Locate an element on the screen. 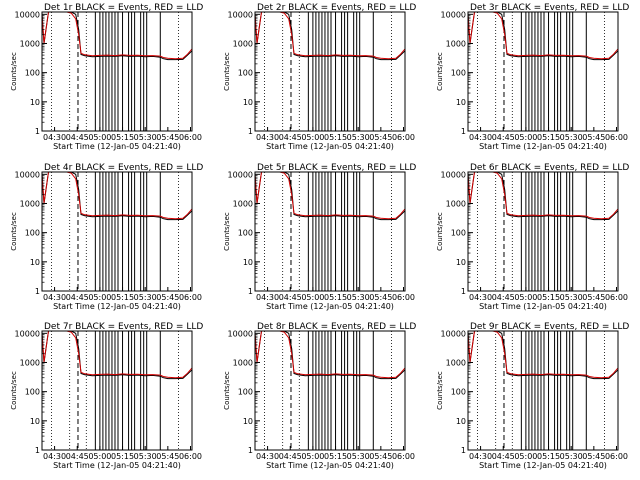  panel-title: Det 9r BLACK = Events, RED = LLD is located at coordinates (549, 327).